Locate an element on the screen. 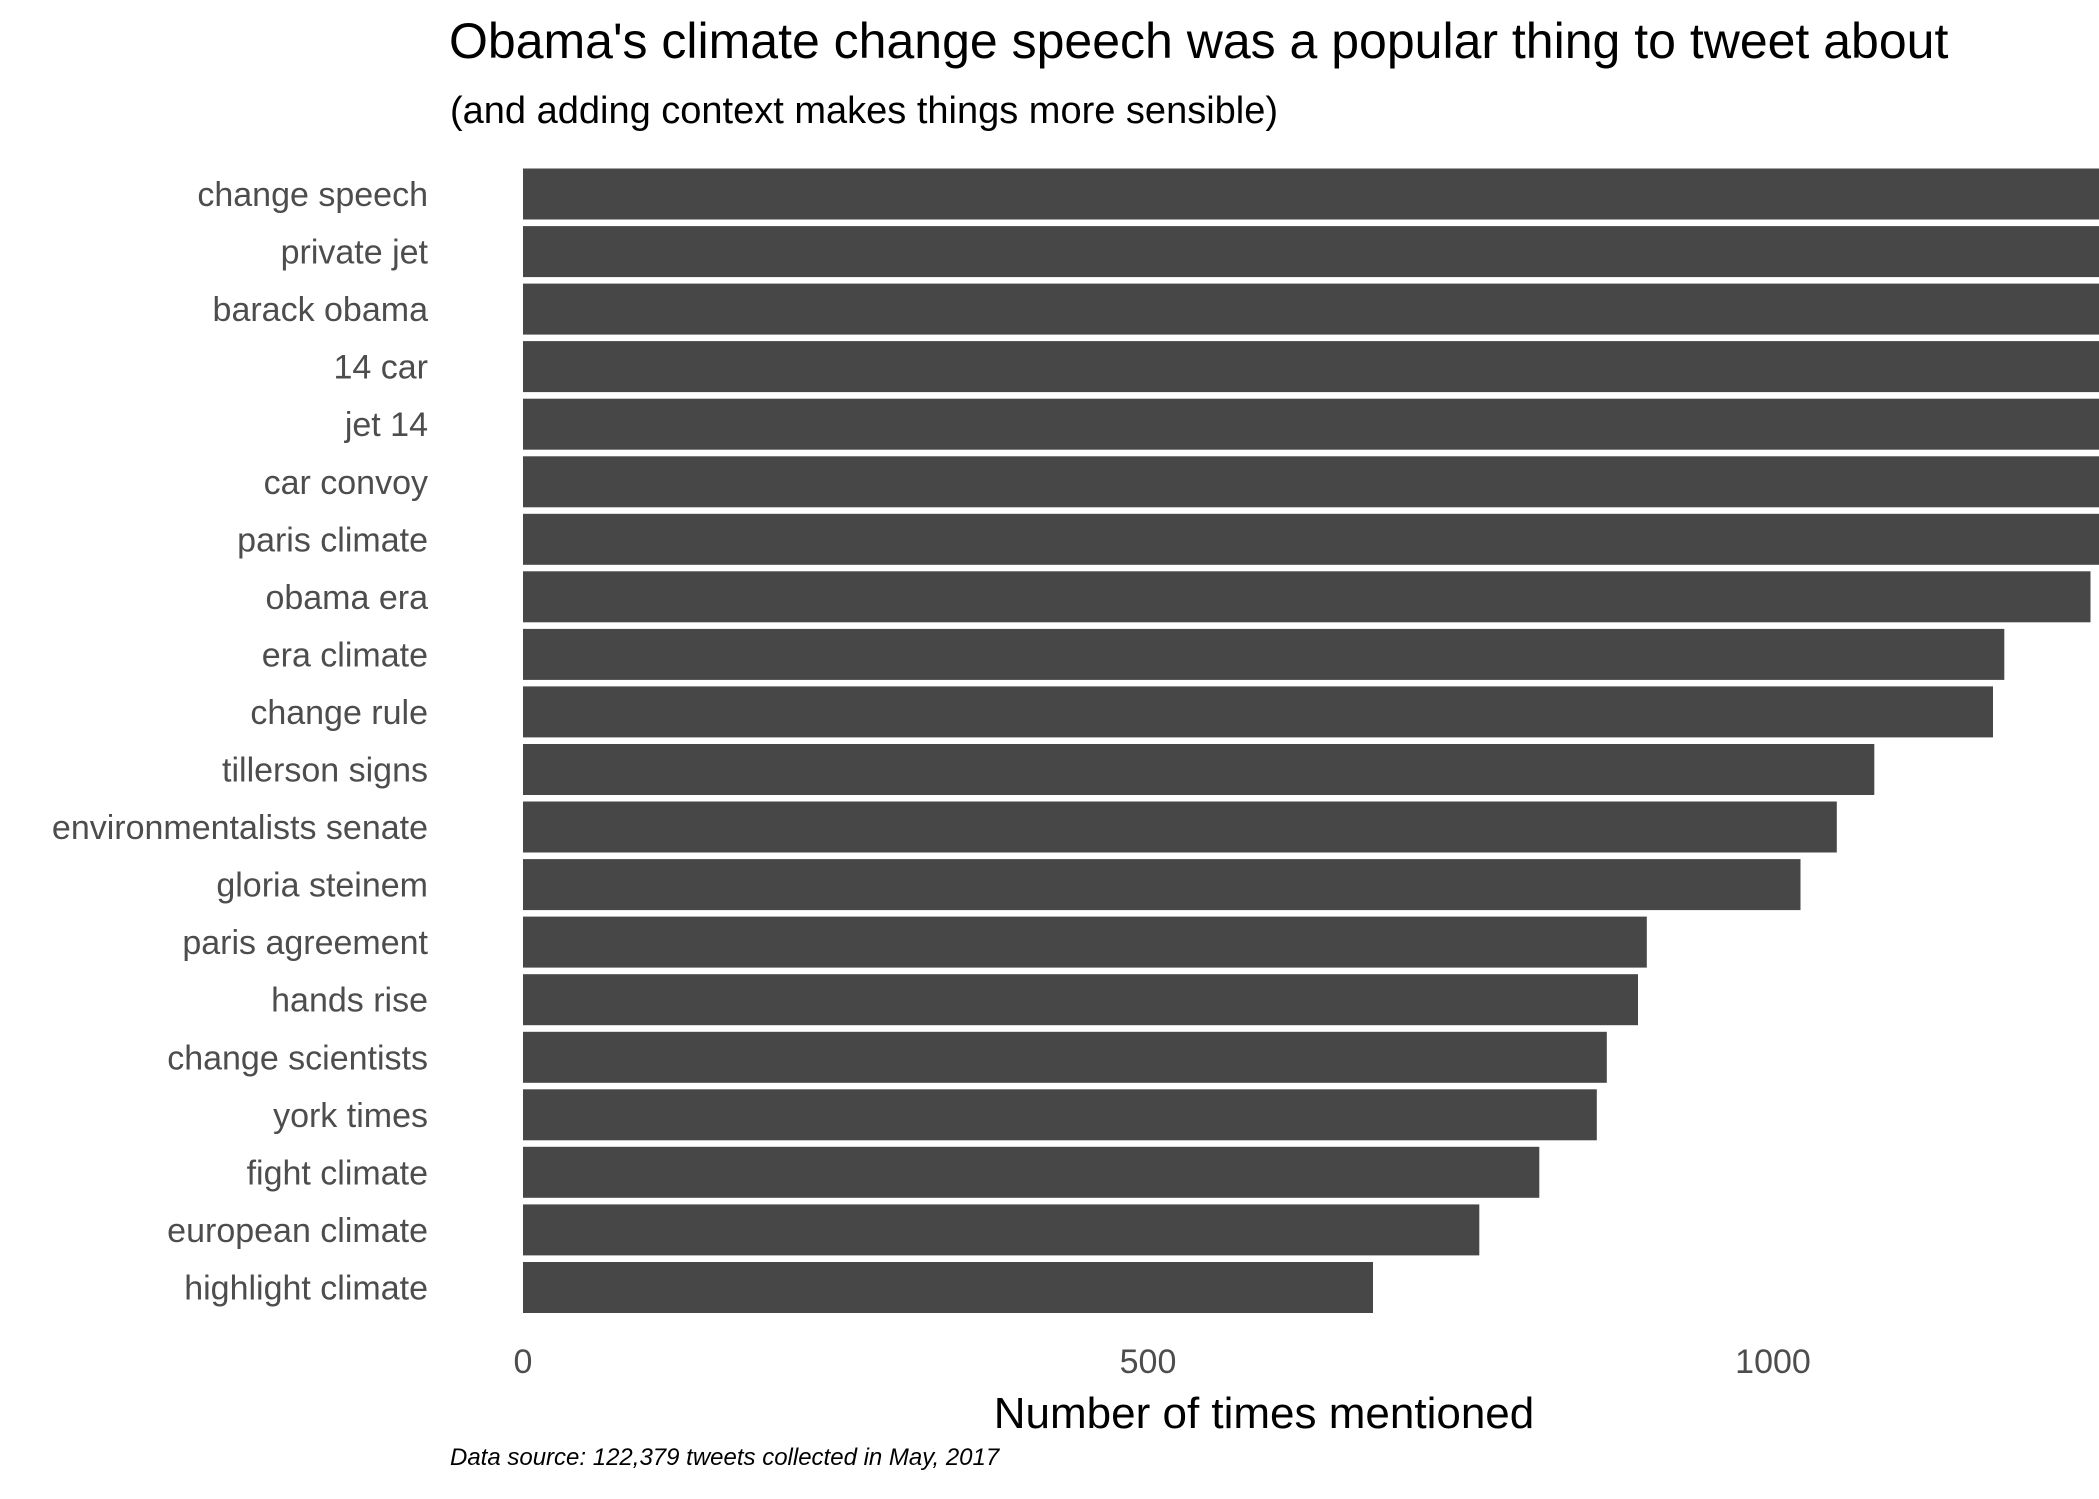 This screenshot has height=1499, width=2099. y-tick-label: barack obama is located at coordinates (321, 310).